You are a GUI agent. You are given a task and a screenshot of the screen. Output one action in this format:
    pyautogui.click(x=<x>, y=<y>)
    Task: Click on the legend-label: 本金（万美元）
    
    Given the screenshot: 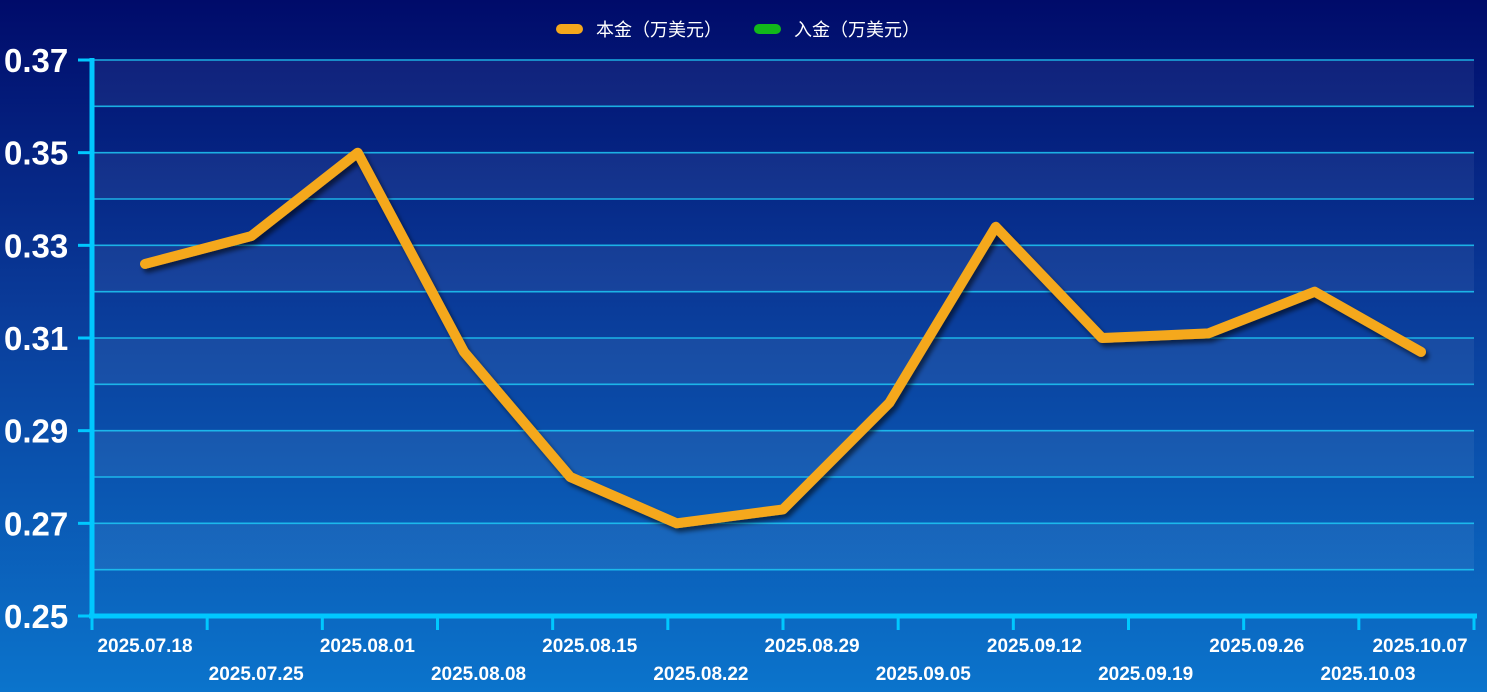 What is the action you would take?
    pyautogui.click(x=659, y=30)
    